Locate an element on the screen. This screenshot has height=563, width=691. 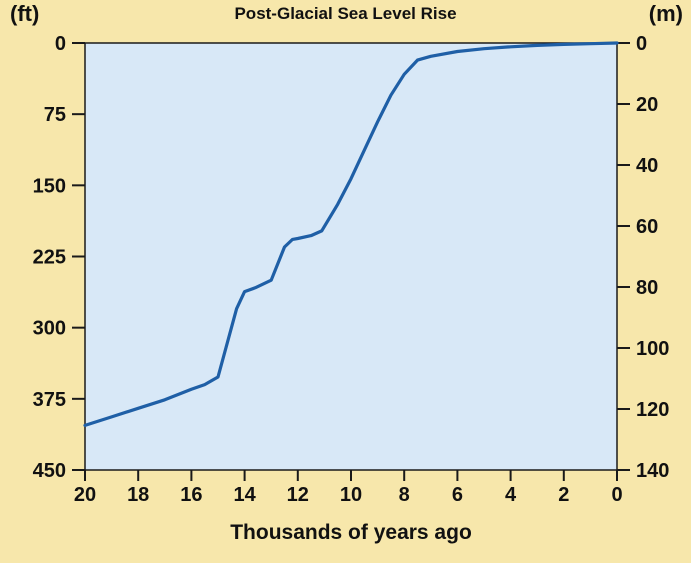
left-axis-tick-label: 225 is located at coordinates (49, 258).